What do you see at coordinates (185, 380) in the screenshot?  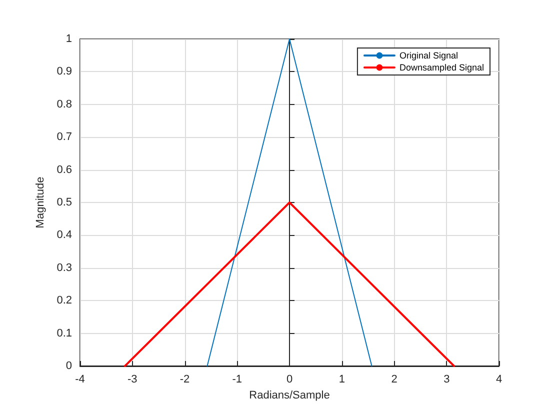 I see `x-tick-label: -2` at bounding box center [185, 380].